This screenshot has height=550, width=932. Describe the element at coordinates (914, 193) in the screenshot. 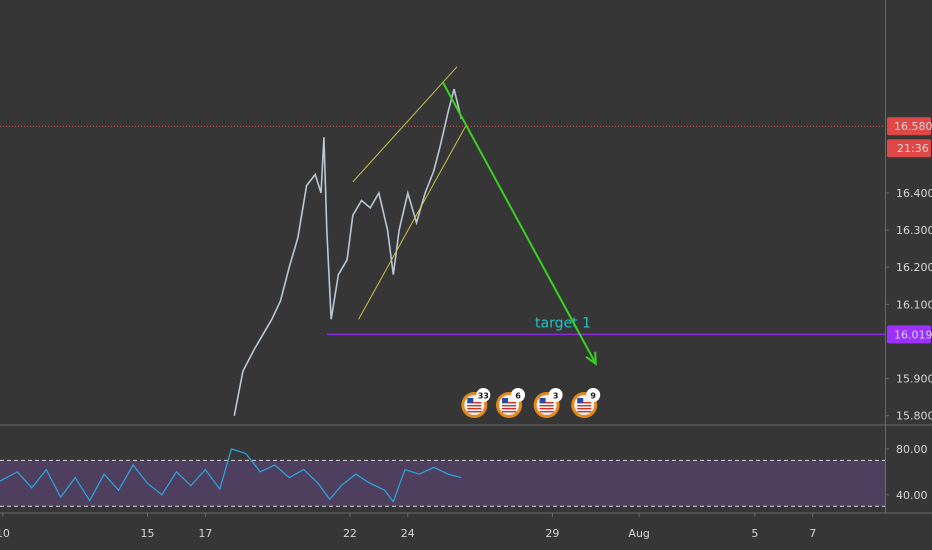

I see `price-tick-label: 16.400` at that location.